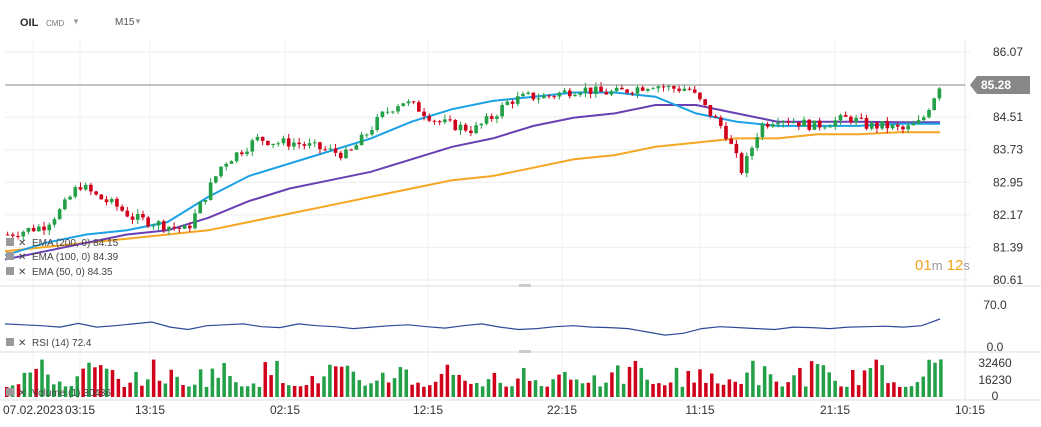 This screenshot has width=1041, height=427. What do you see at coordinates (125, 22) in the screenshot?
I see `timeframe-selector: M15` at bounding box center [125, 22].